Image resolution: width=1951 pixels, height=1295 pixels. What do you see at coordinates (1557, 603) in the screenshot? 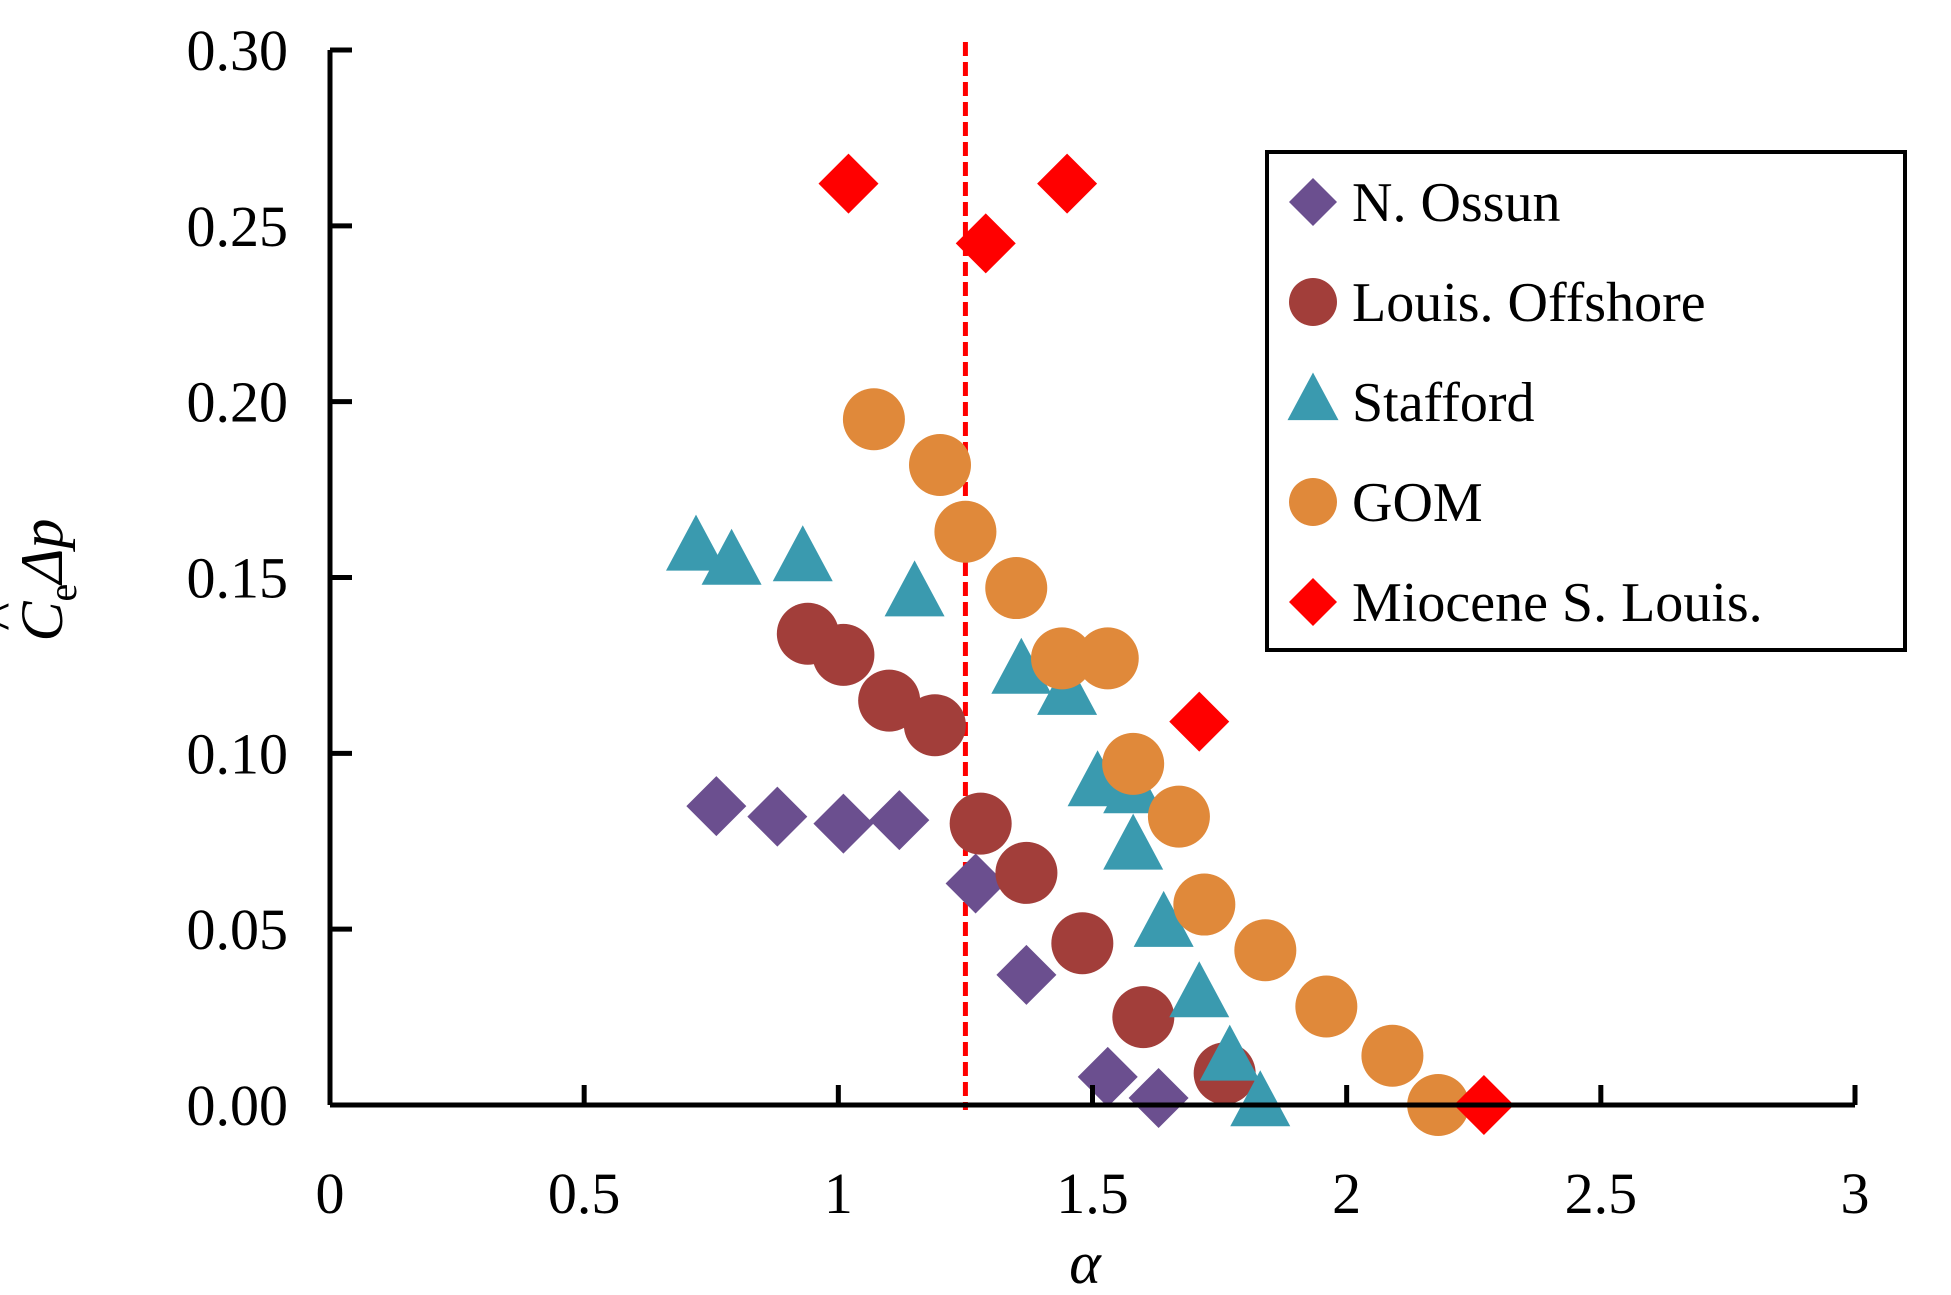
I see `legend-label: Miocene S. Louis.` at bounding box center [1557, 603].